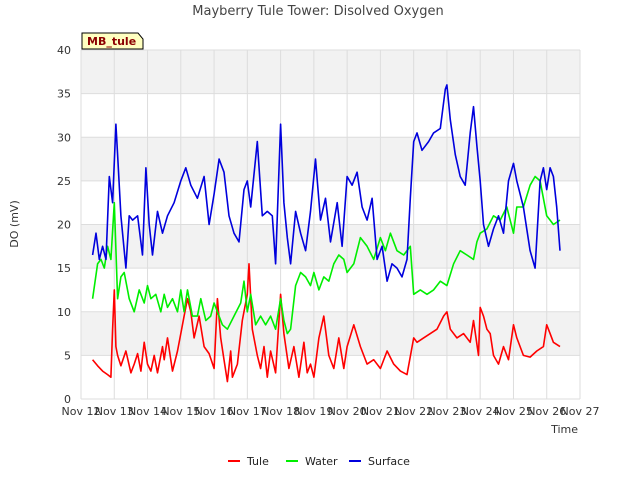  Describe the element at coordinates (180, 411) in the screenshot. I see `x-tick-label: Nov 15` at that location.